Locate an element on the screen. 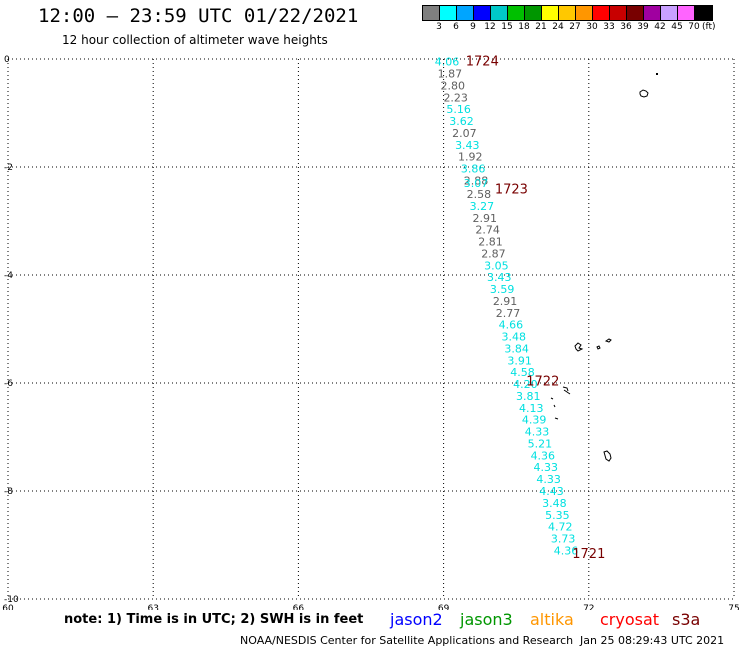 The width and height of the screenshot is (740, 650). x-tick-label: 66 is located at coordinates (299, 607).